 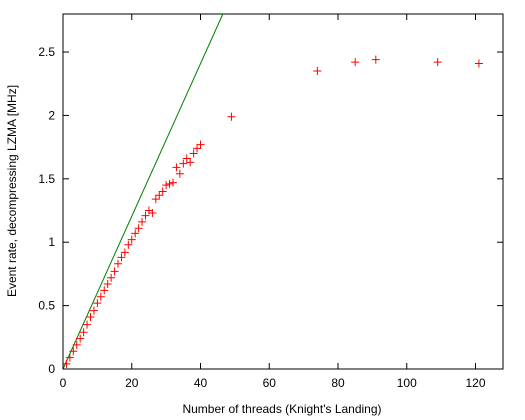 What do you see at coordinates (51, 242) in the screenshot?
I see `y-tick-label: 1` at bounding box center [51, 242].